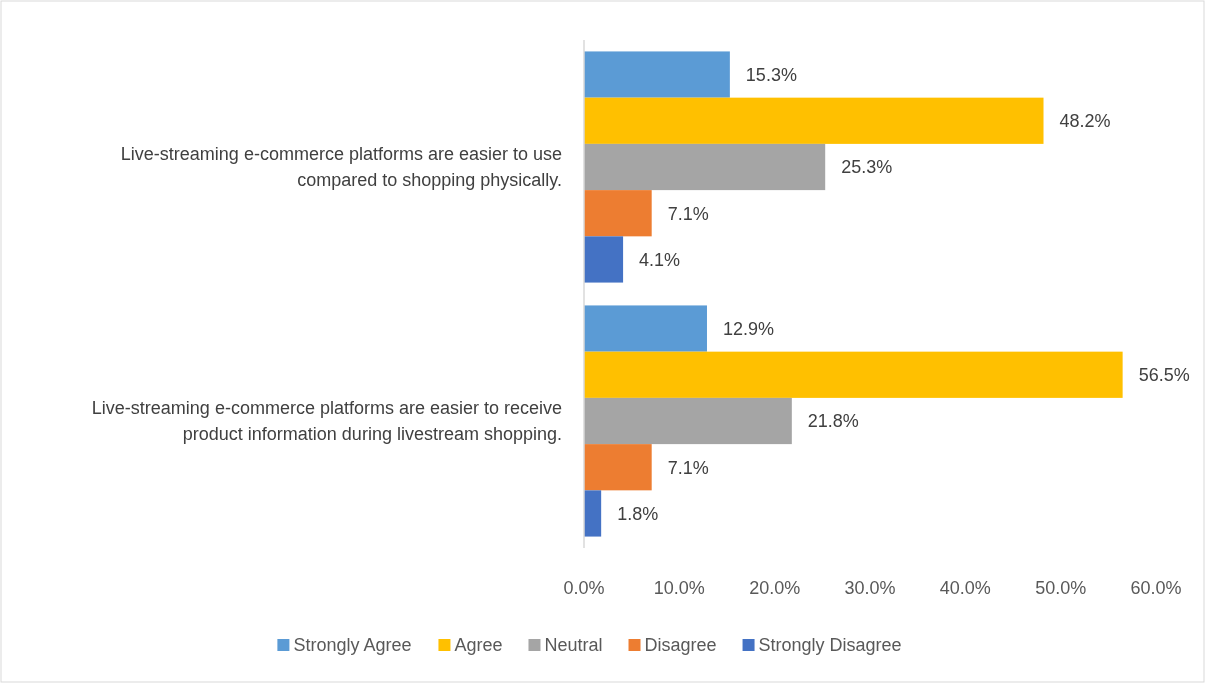  What do you see at coordinates (833, 421) in the screenshot?
I see `data-label: 21.8%` at bounding box center [833, 421].